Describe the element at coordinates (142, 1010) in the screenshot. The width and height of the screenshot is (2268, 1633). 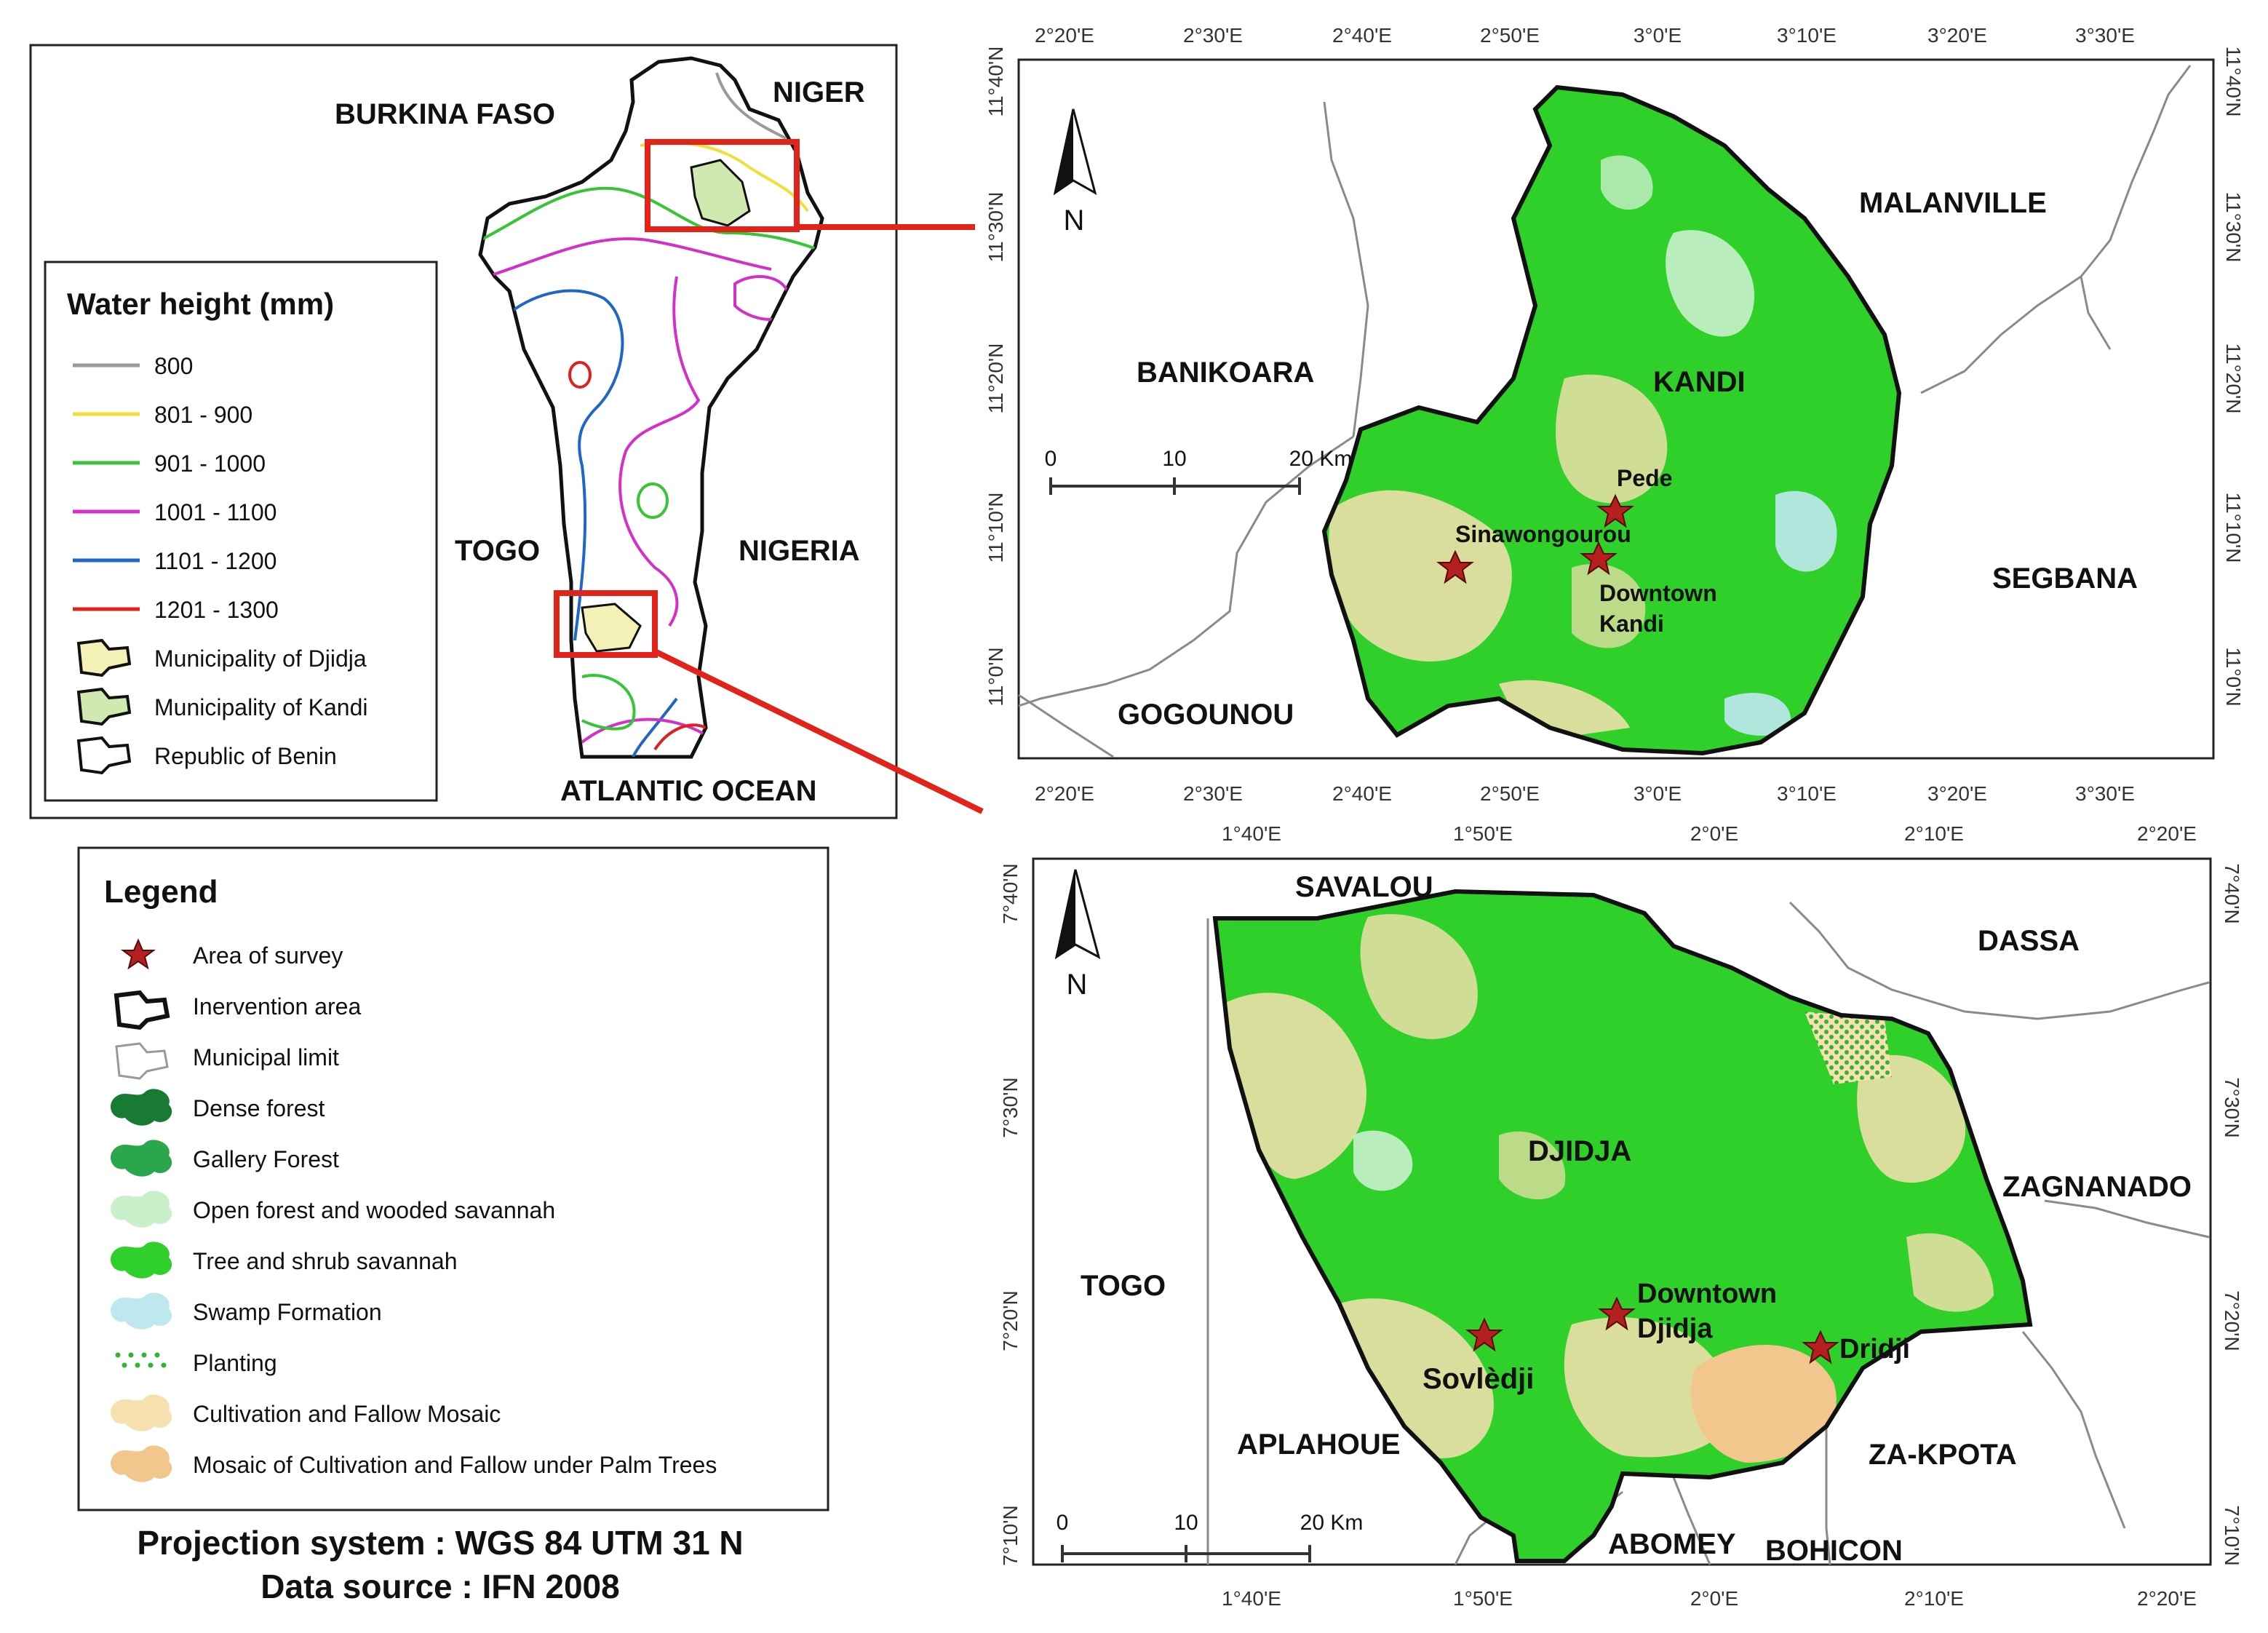
I see `outline-thick-icon` at that location.